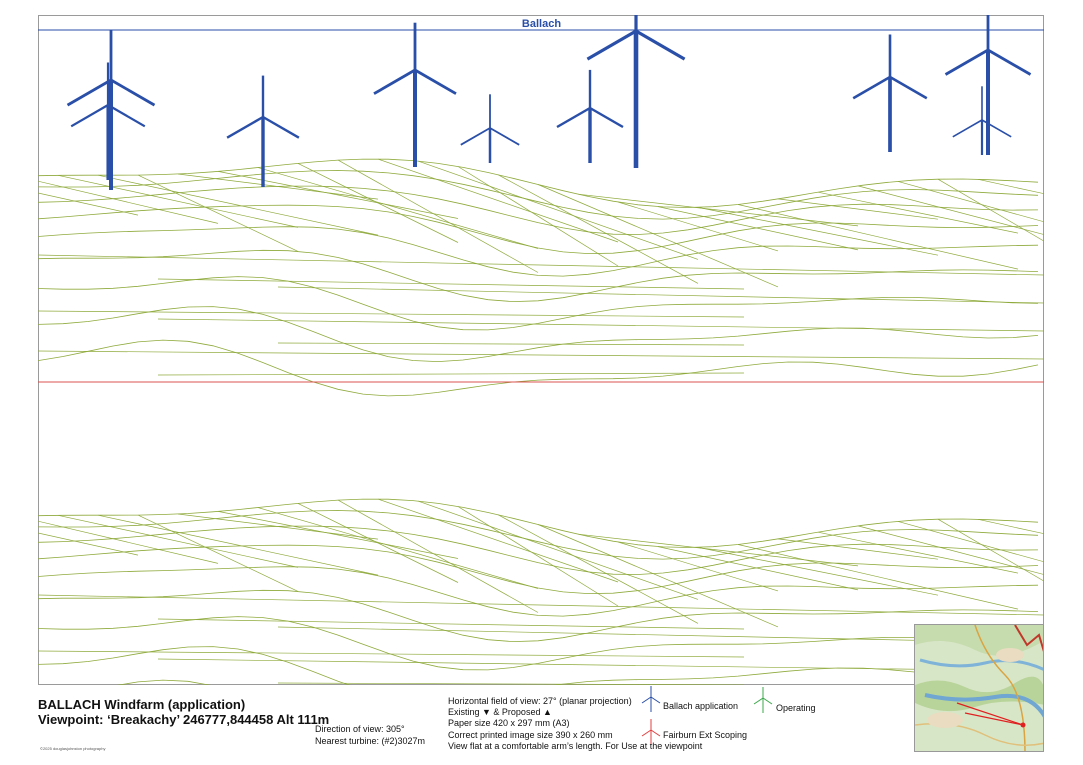 This screenshot has width=1083, height=765. I want to click on windfarm-title: BALLACH Windfarm (application), so click(142, 704).